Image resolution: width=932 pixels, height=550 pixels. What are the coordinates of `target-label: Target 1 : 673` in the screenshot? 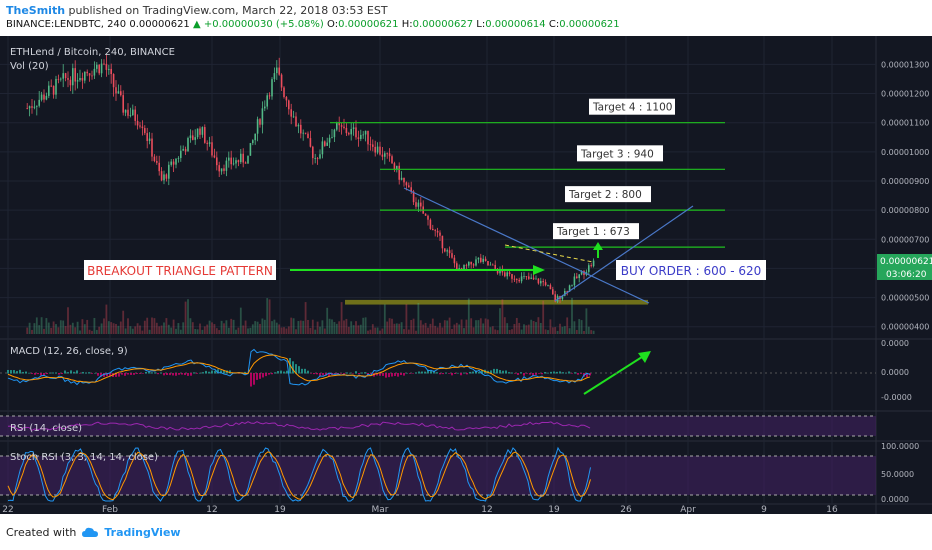 It's located at (593, 232).